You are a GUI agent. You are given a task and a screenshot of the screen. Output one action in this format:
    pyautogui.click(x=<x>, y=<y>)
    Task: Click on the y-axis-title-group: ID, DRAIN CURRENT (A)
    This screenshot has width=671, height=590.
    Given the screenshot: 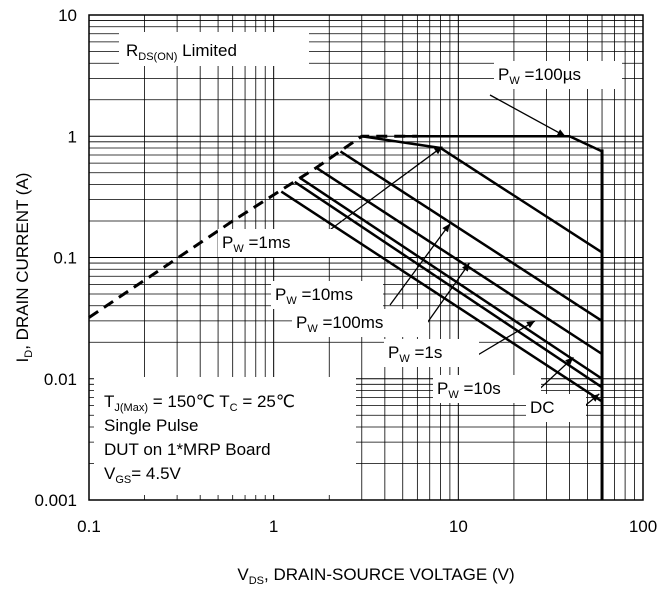 What is the action you would take?
    pyautogui.click(x=24, y=268)
    